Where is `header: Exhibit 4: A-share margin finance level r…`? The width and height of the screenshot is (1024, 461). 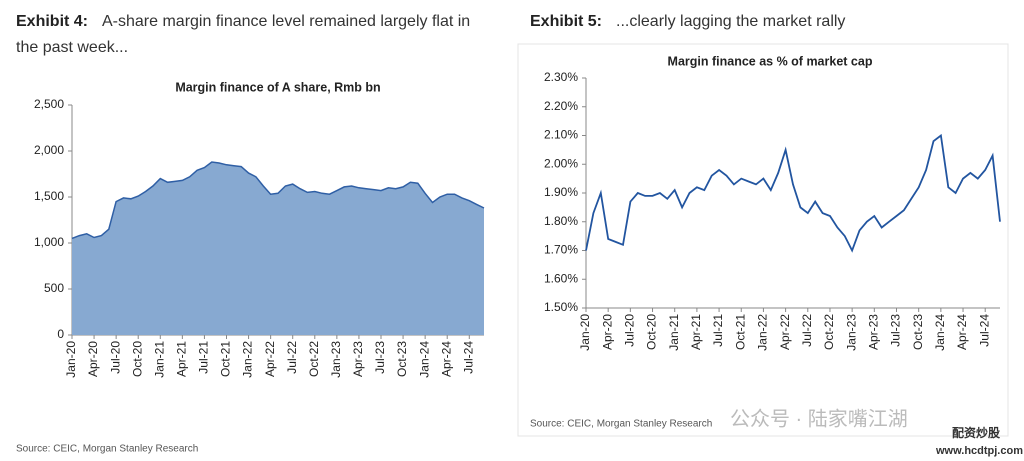 header: Exhibit 4: A-share margin finance level r… is located at coordinates (256, 35).